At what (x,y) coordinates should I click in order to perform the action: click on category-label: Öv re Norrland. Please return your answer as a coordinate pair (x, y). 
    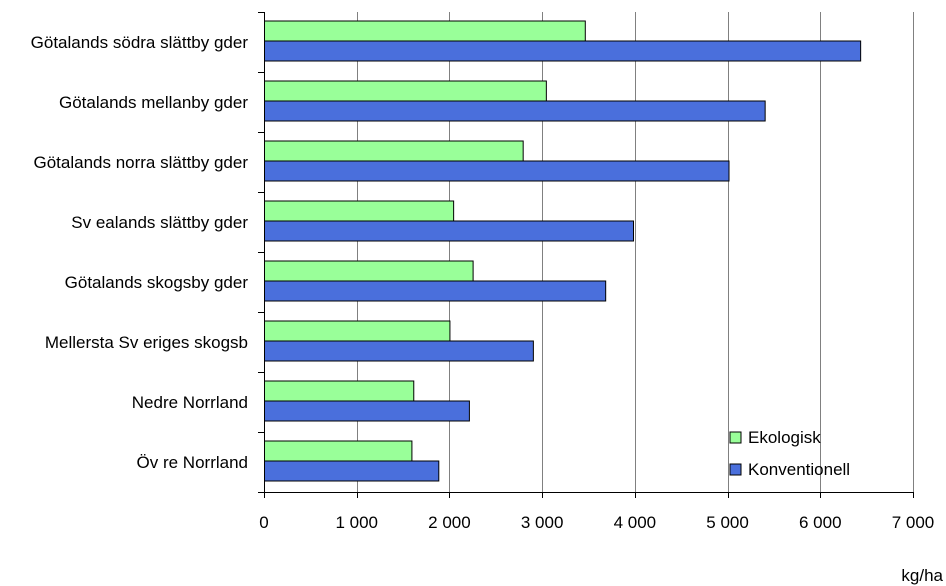
    Looking at the image, I should click on (192, 462).